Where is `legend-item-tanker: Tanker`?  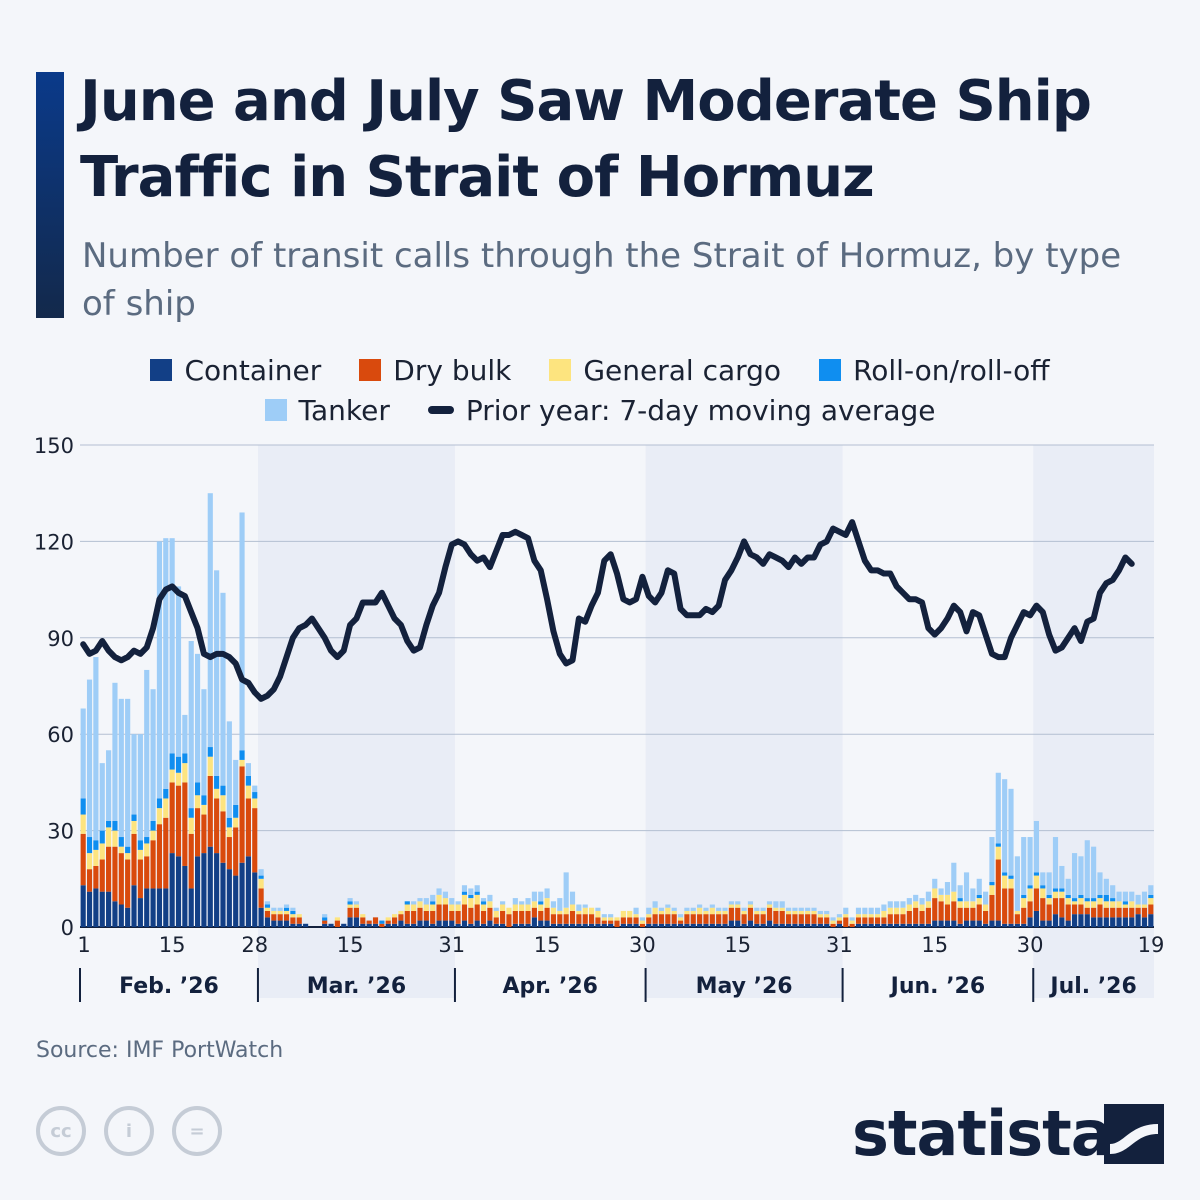
legend-item-tanker: Tanker is located at coordinates (327, 410).